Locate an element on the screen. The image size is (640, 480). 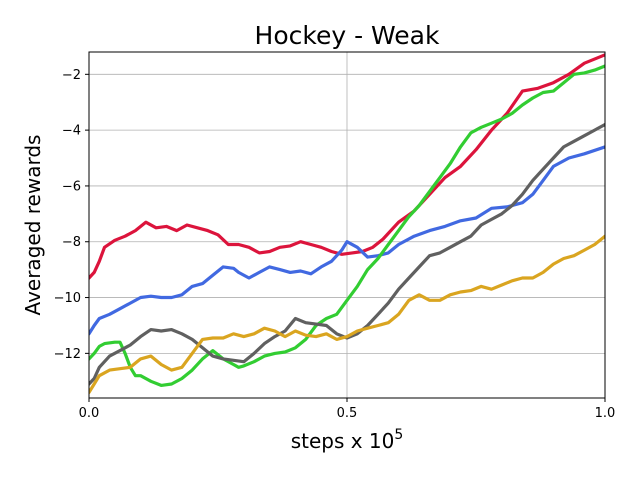
chart-title: Hockey - Weak is located at coordinates (347, 35).